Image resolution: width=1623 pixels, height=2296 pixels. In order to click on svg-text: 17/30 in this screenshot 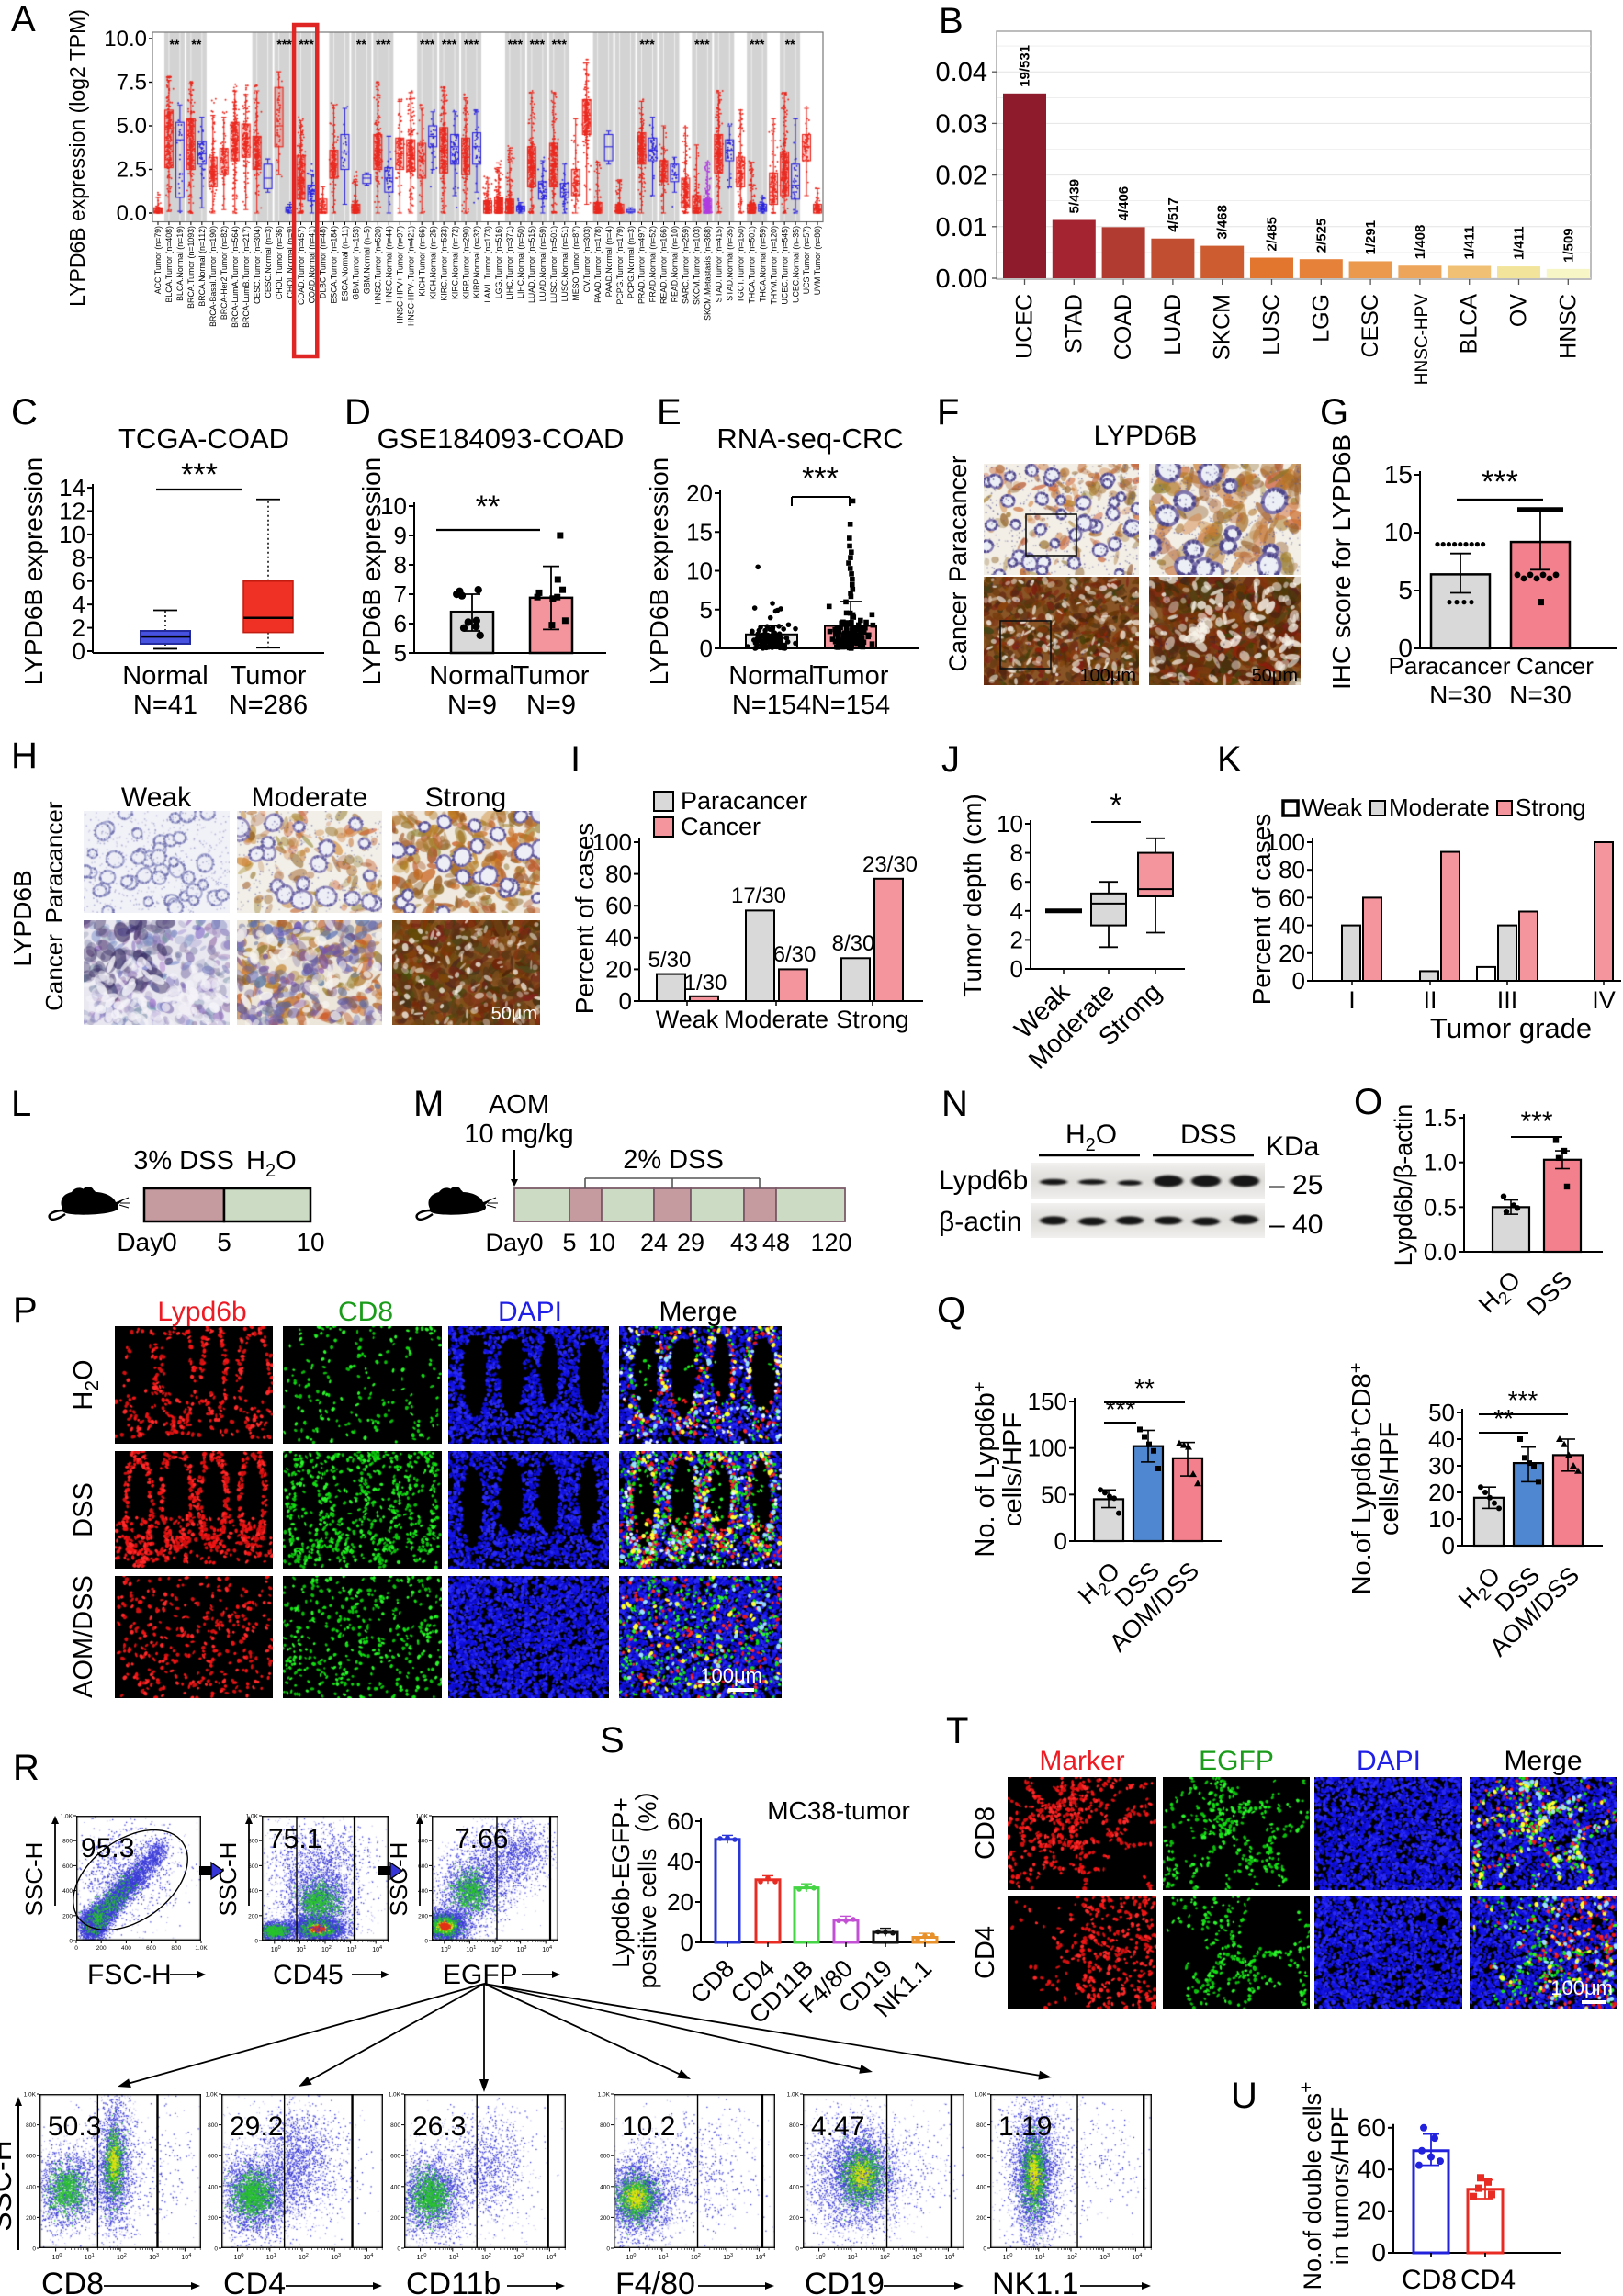, I will do `click(758, 896)`.